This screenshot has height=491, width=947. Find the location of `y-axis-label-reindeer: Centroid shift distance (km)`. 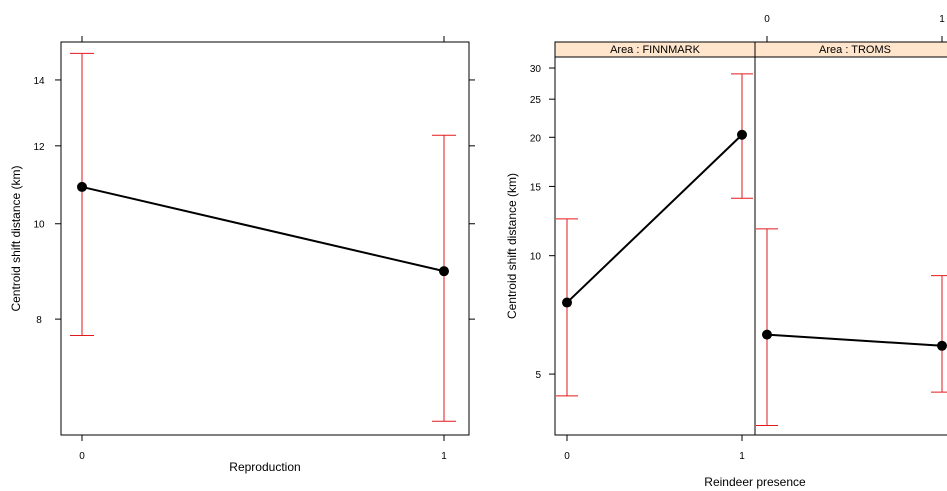

y-axis-label-reindeer: Centroid shift distance (km) is located at coordinates (512, 246).